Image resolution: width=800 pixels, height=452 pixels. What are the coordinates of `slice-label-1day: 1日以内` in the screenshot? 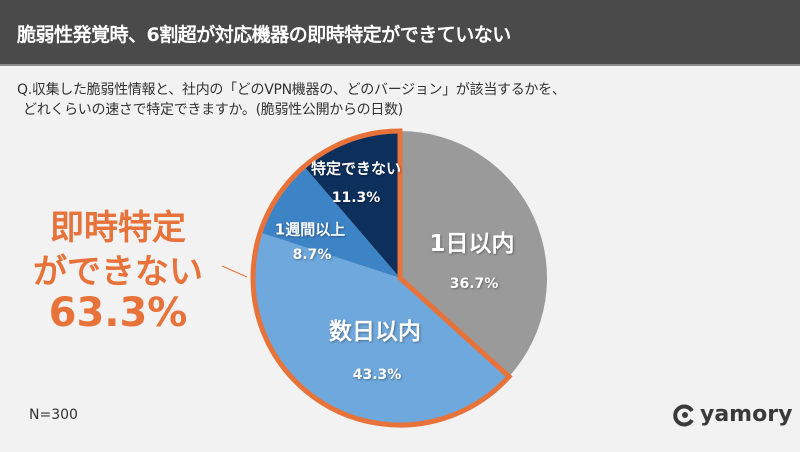 It's located at (472, 244).